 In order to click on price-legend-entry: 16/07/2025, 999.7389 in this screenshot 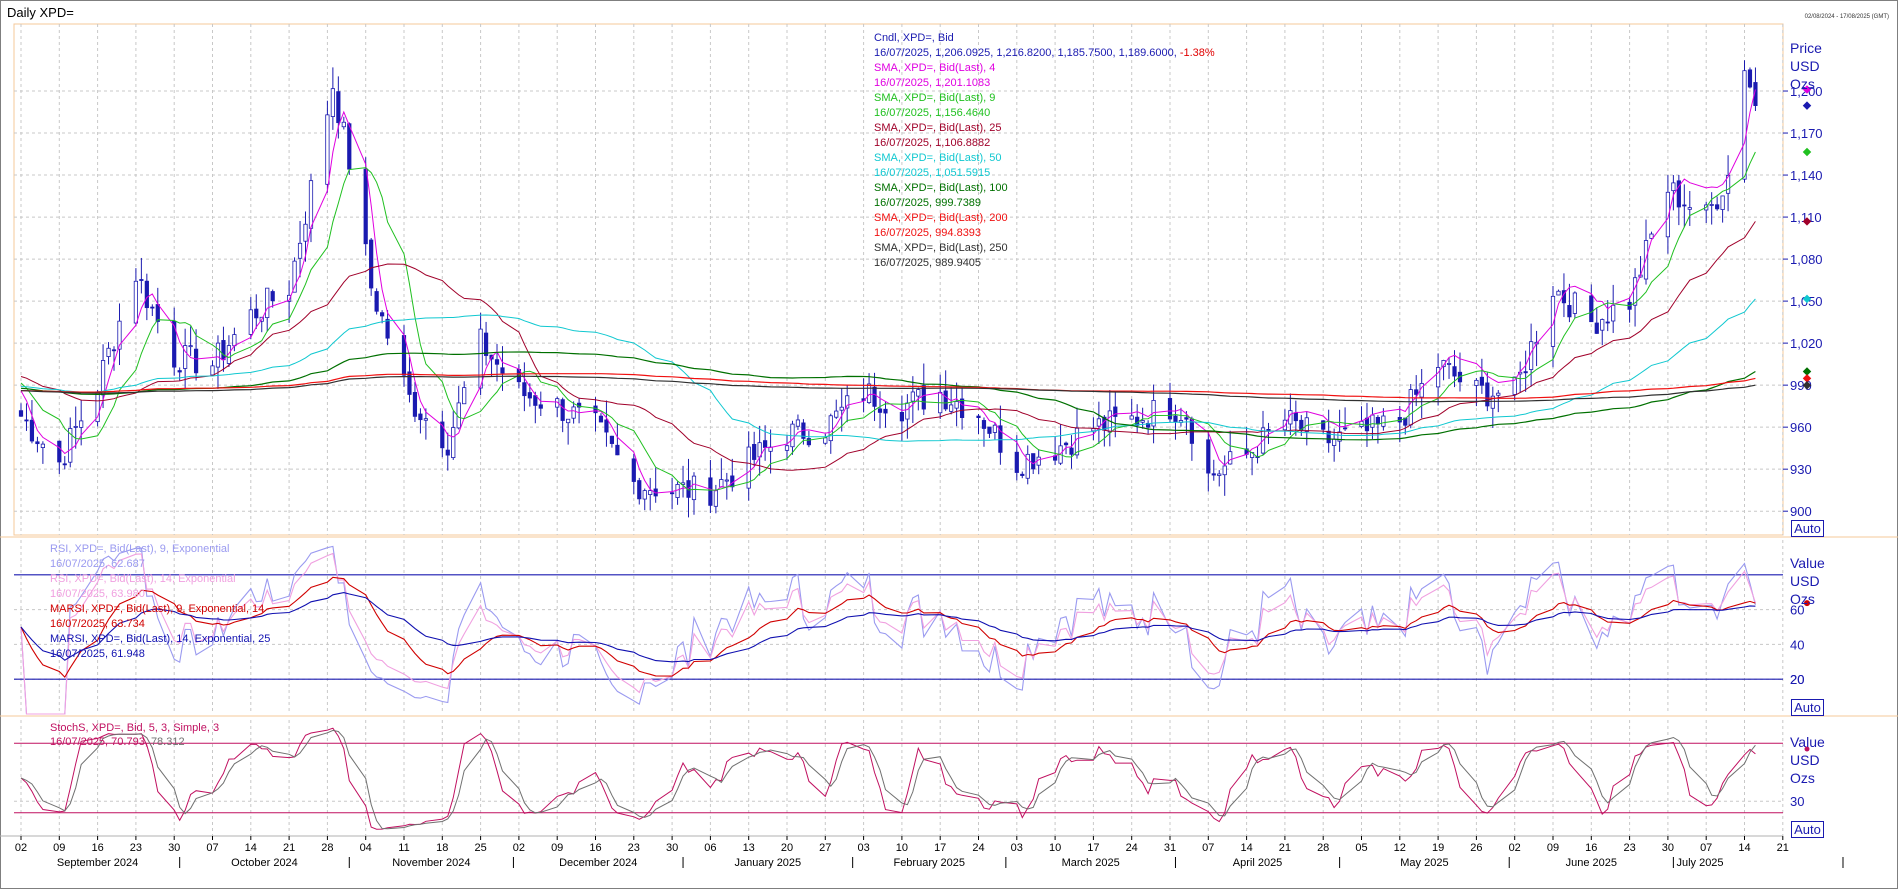, I will do `click(927, 203)`.